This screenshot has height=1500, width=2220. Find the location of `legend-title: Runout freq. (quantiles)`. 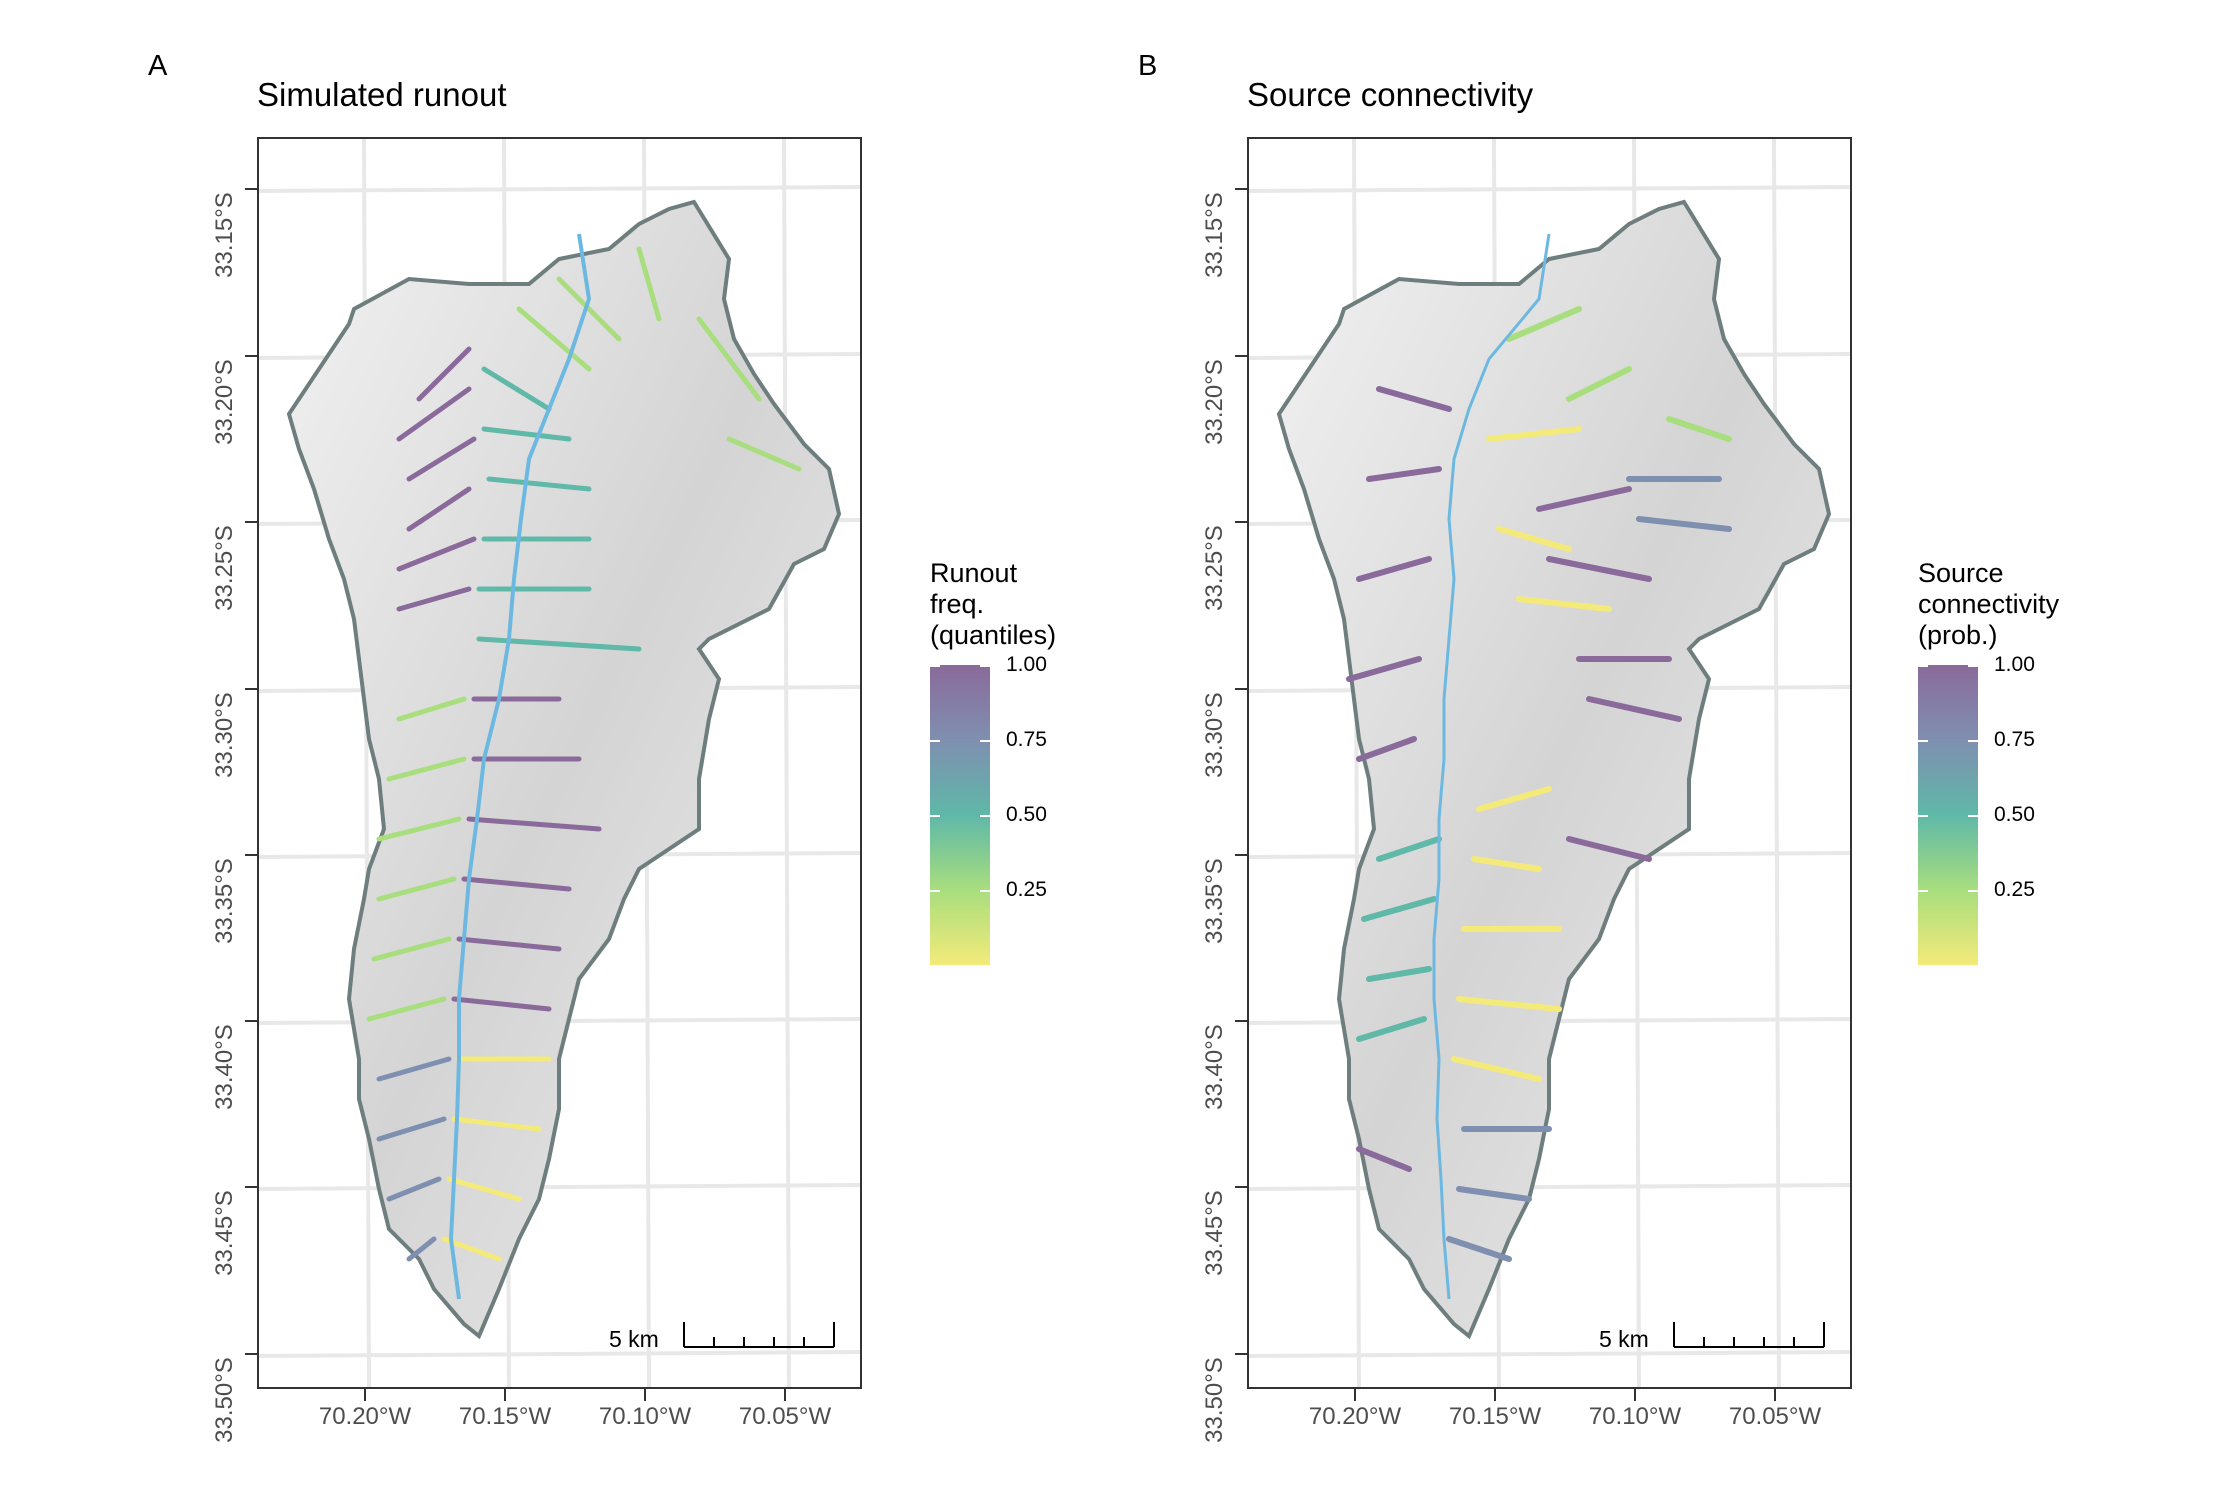

legend-title: Runout freq. (quantiles) is located at coordinates (993, 604).